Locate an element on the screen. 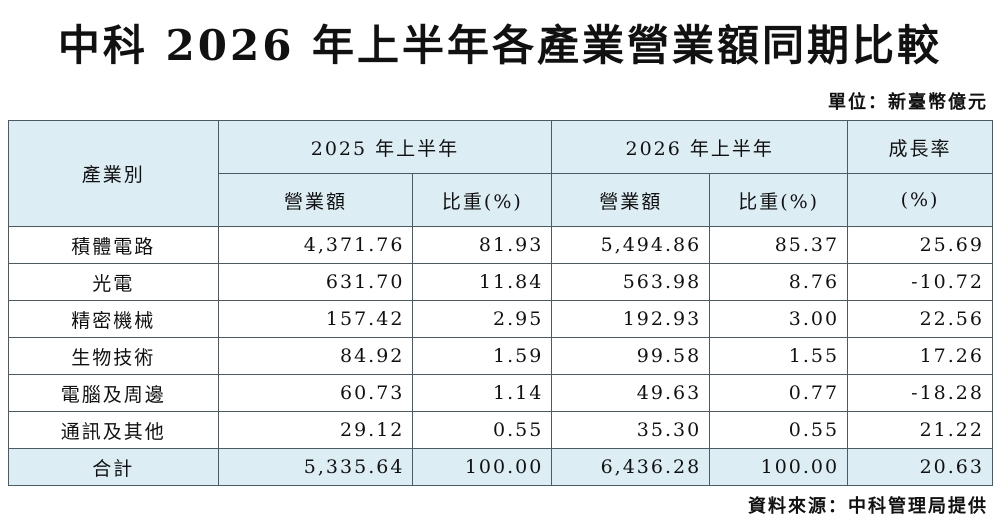  table-row: 合計 5,335.64 100.00 6,436.28 100.00 20.63 is located at coordinates (500, 467).